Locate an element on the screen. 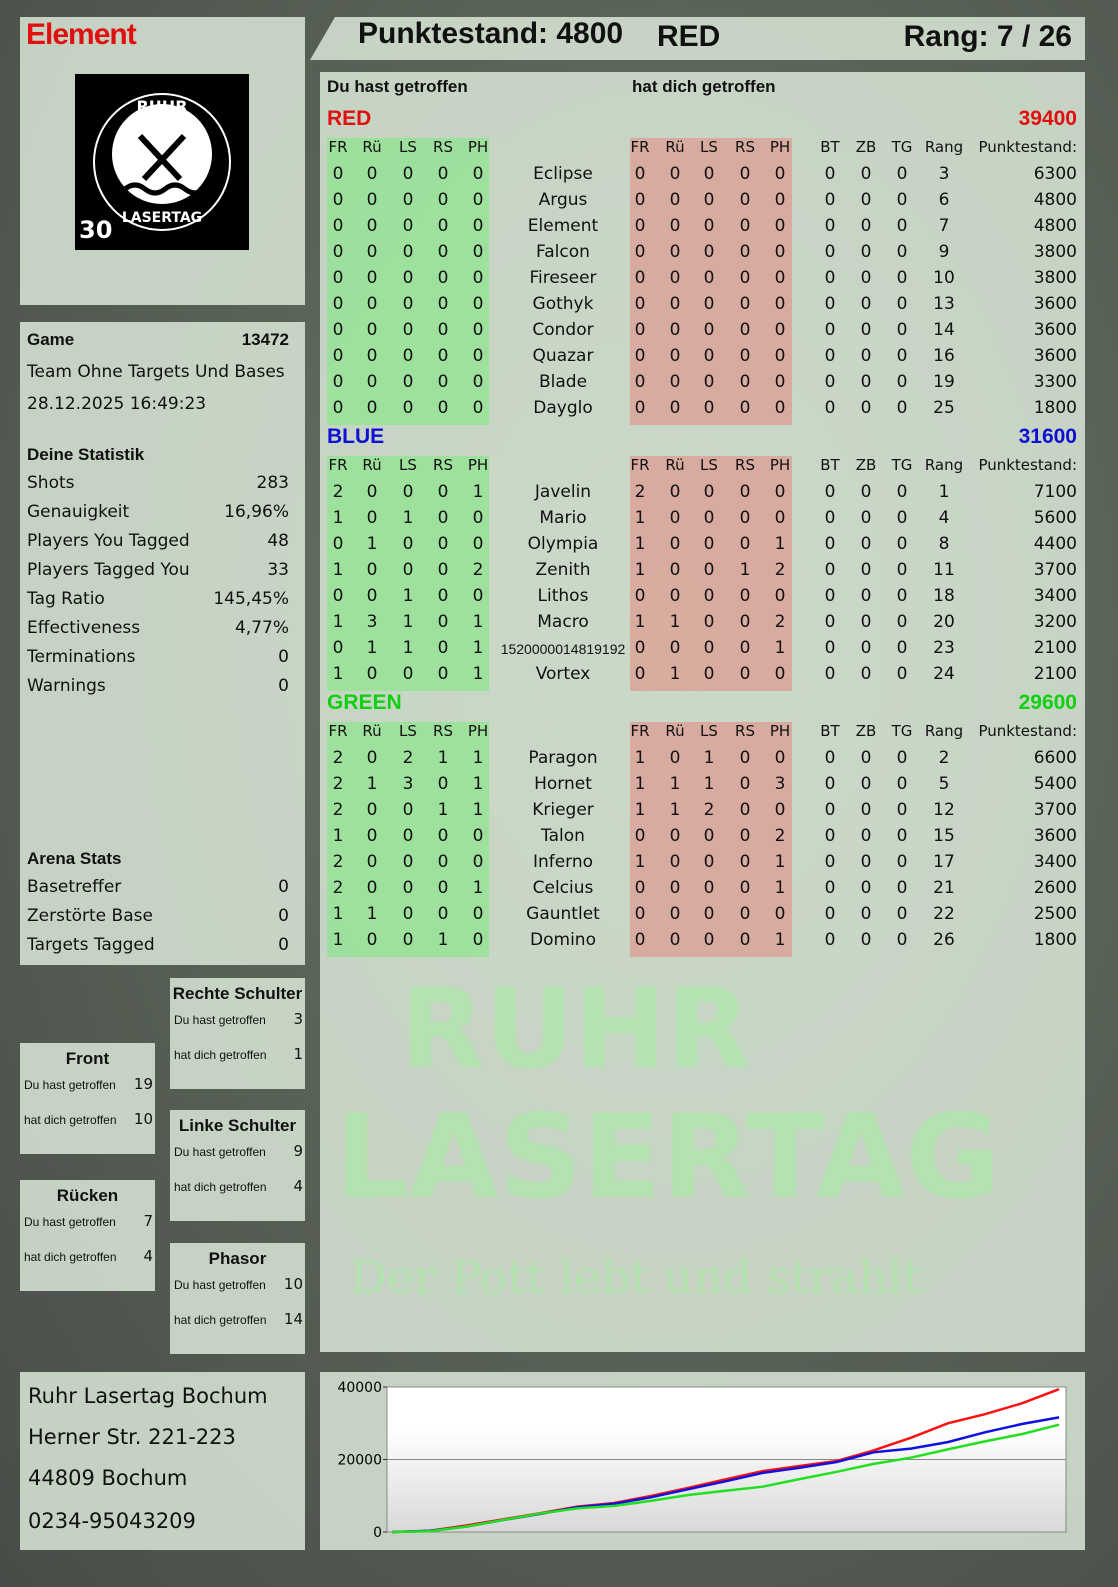 Image resolution: width=1118 pixels, height=1587 pixels. stat-label: Shots is located at coordinates (51, 483).